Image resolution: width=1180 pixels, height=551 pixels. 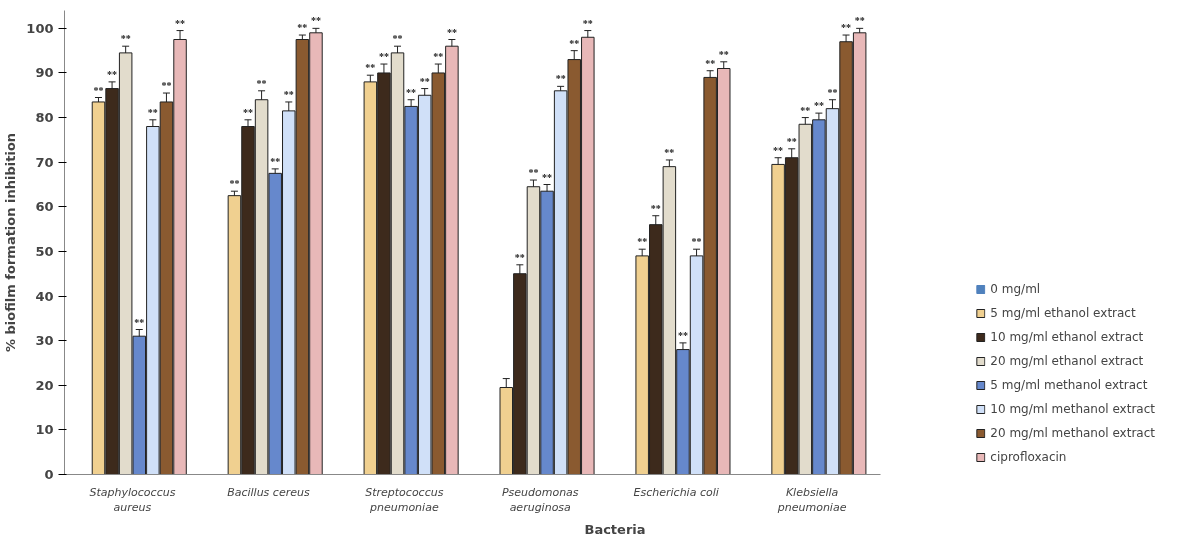 What do you see at coordinates (811, 500) in the screenshot?
I see `x-tick-label: Klebsiella pneumoniae` at bounding box center [811, 500].